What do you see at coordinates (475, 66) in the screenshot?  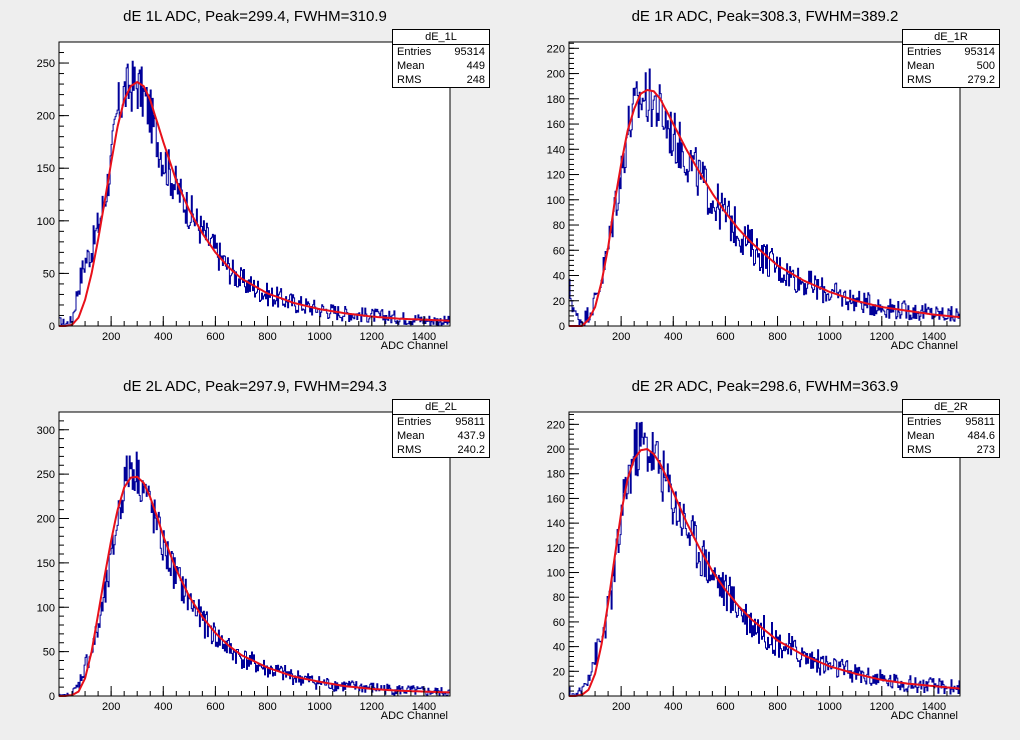 I see `mean-value: 449` at bounding box center [475, 66].